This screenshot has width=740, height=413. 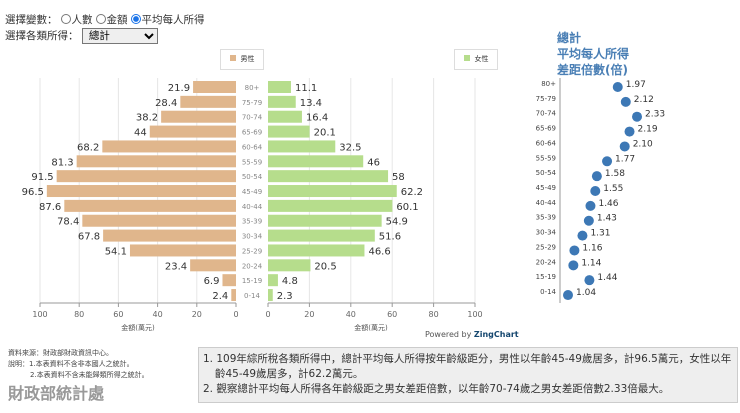 I want to click on female-value-label: 62.2, so click(x=412, y=192).